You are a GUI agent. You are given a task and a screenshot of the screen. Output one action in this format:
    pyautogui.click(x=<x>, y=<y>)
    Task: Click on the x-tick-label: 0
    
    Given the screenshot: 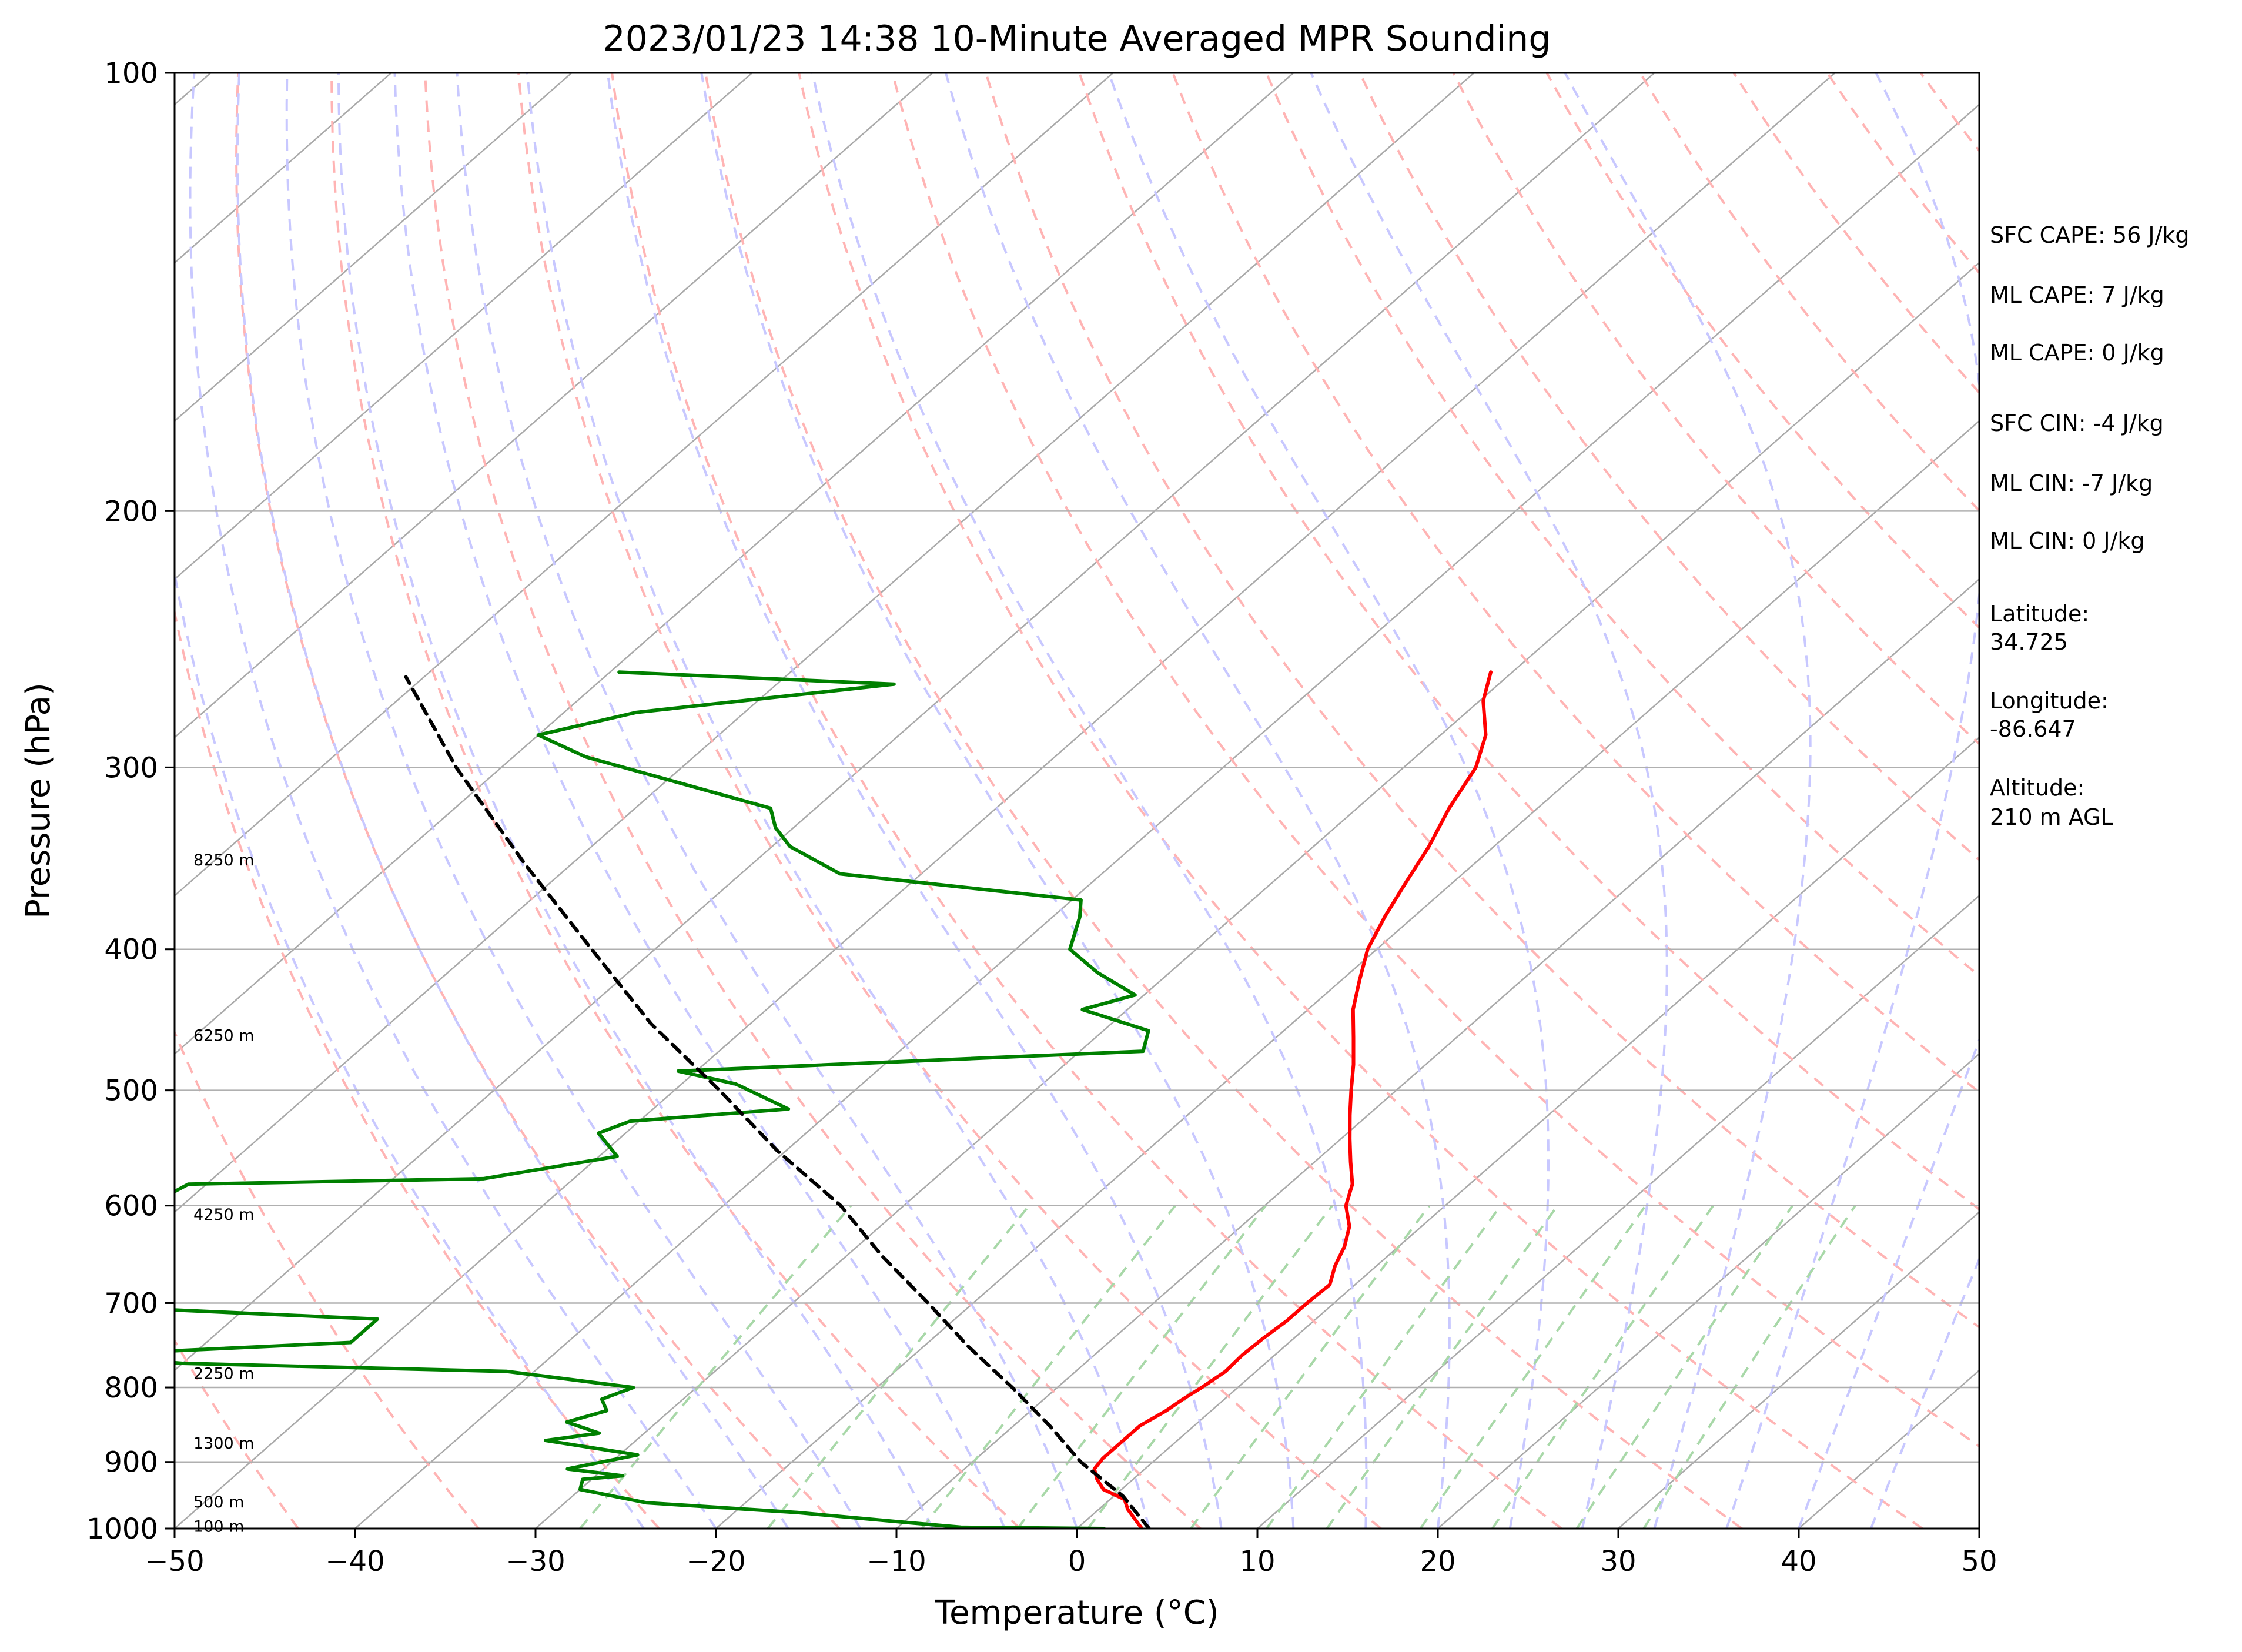 What is the action you would take?
    pyautogui.click(x=1077, y=1562)
    